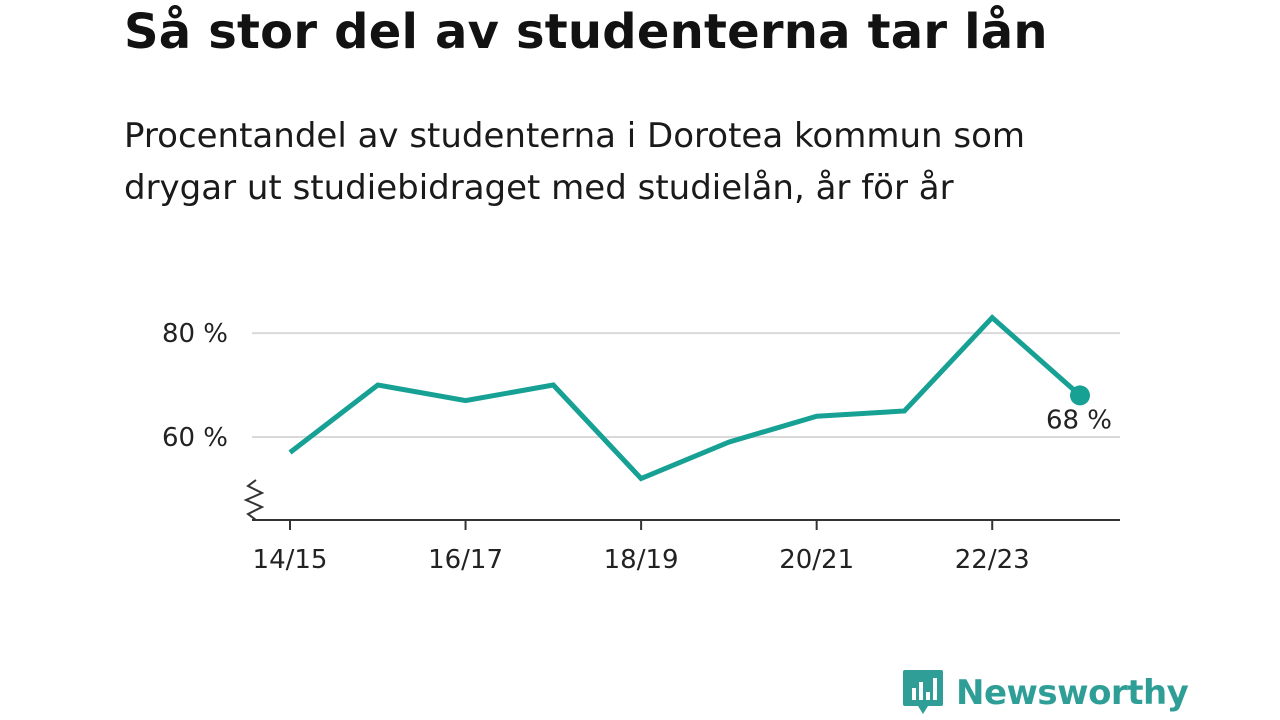 This screenshot has width=1280, height=720. What do you see at coordinates (195, 334) in the screenshot?
I see `y-tick-label: 80 %` at bounding box center [195, 334].